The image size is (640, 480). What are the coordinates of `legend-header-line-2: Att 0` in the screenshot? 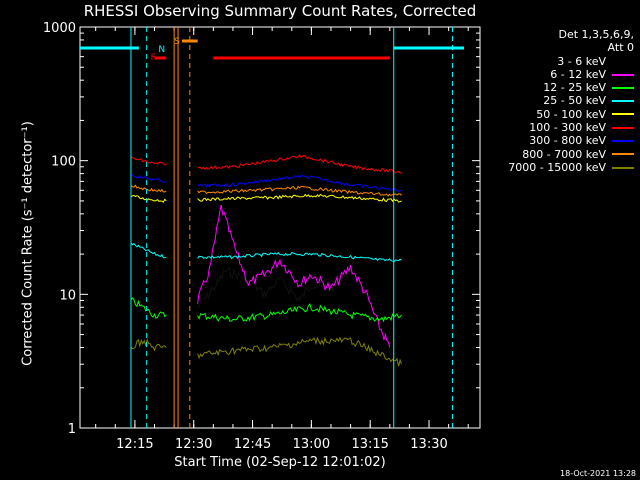 It's located at (620, 48).